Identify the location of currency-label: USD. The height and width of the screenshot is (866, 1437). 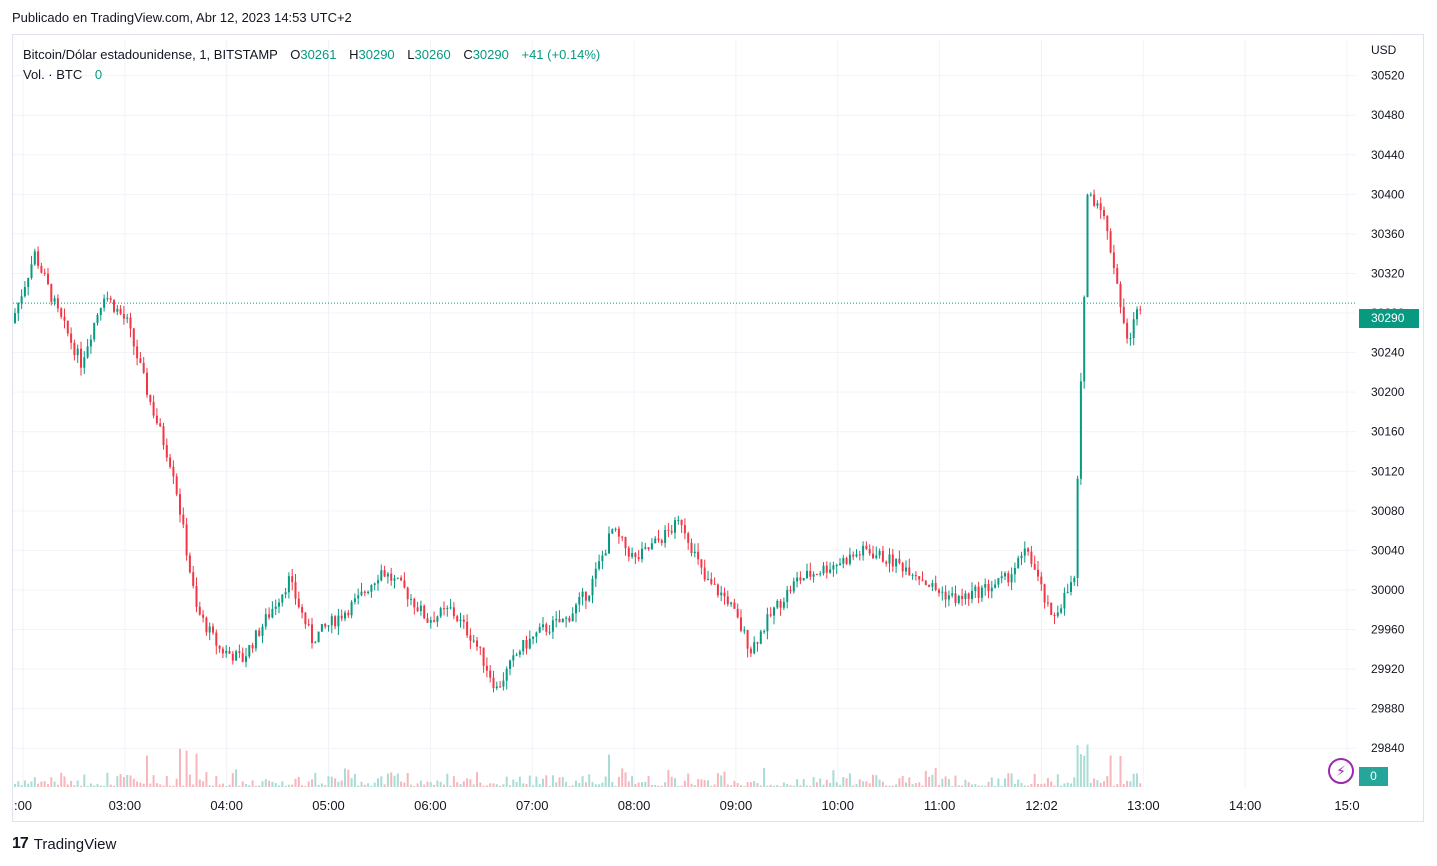
(1384, 50).